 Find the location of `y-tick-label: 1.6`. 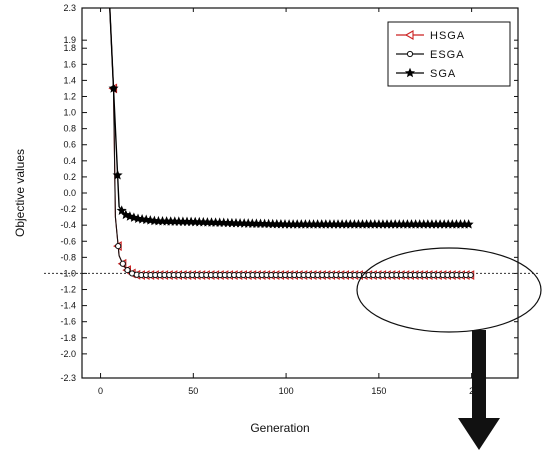

y-tick-label: 1.6 is located at coordinates (69, 64).